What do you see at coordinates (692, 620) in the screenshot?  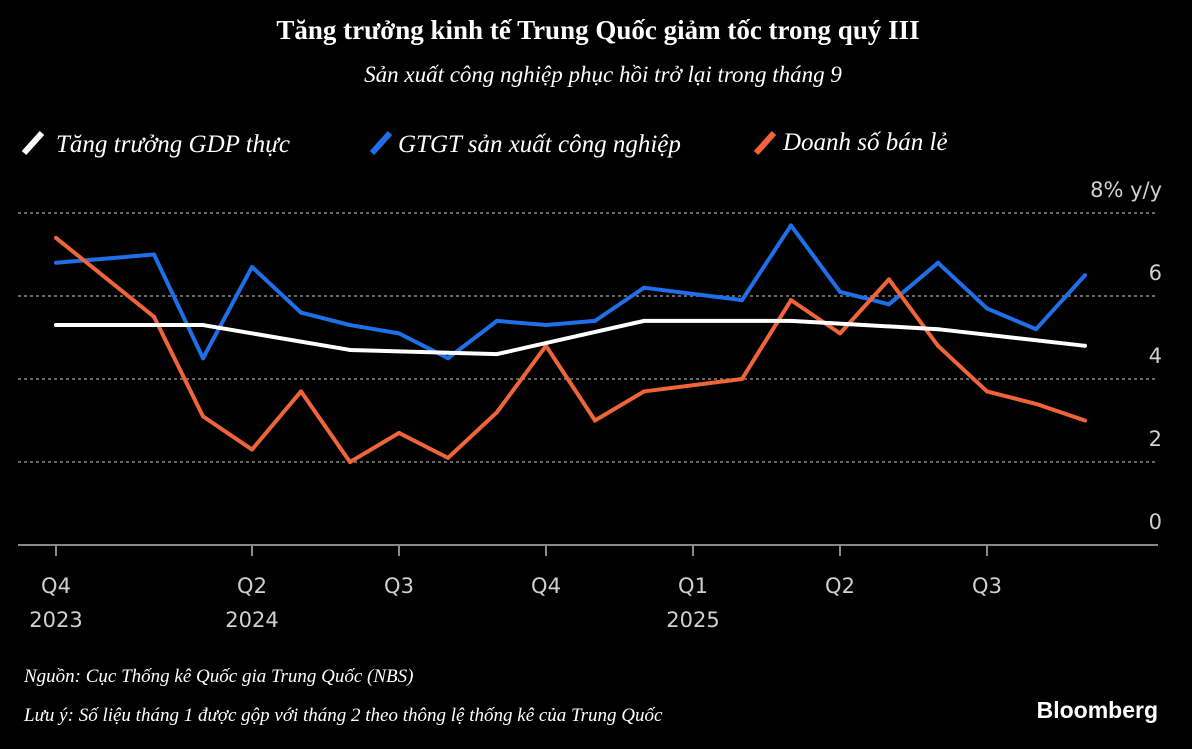 I see `x-tick-year: 2025` at bounding box center [692, 620].